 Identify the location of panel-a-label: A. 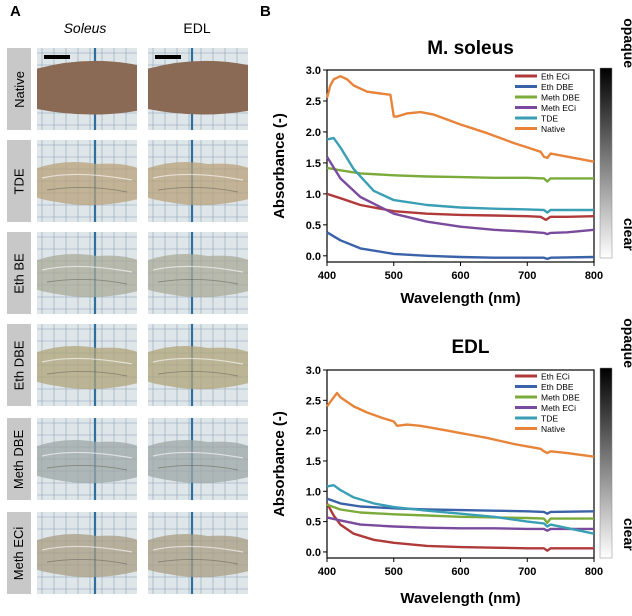
(15, 11).